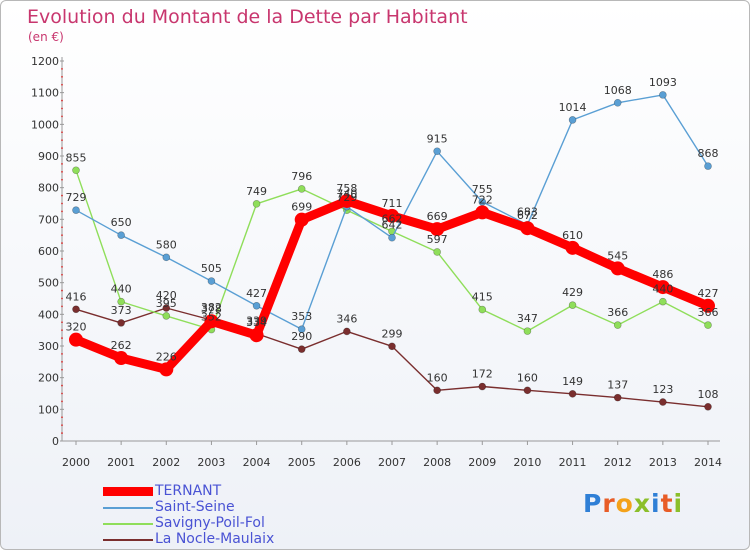  What do you see at coordinates (256, 293) in the screenshot?
I see `data-label: 427` at bounding box center [256, 293].